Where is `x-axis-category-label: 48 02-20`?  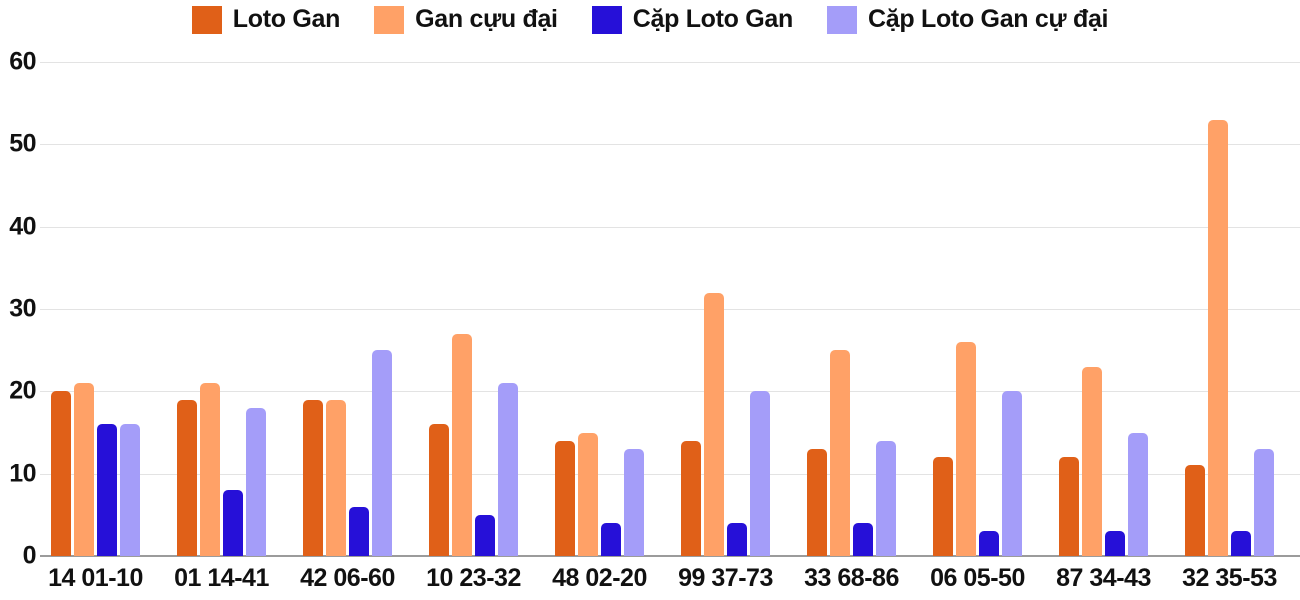
x-axis-category-label: 48 02-20 is located at coordinates (599, 578).